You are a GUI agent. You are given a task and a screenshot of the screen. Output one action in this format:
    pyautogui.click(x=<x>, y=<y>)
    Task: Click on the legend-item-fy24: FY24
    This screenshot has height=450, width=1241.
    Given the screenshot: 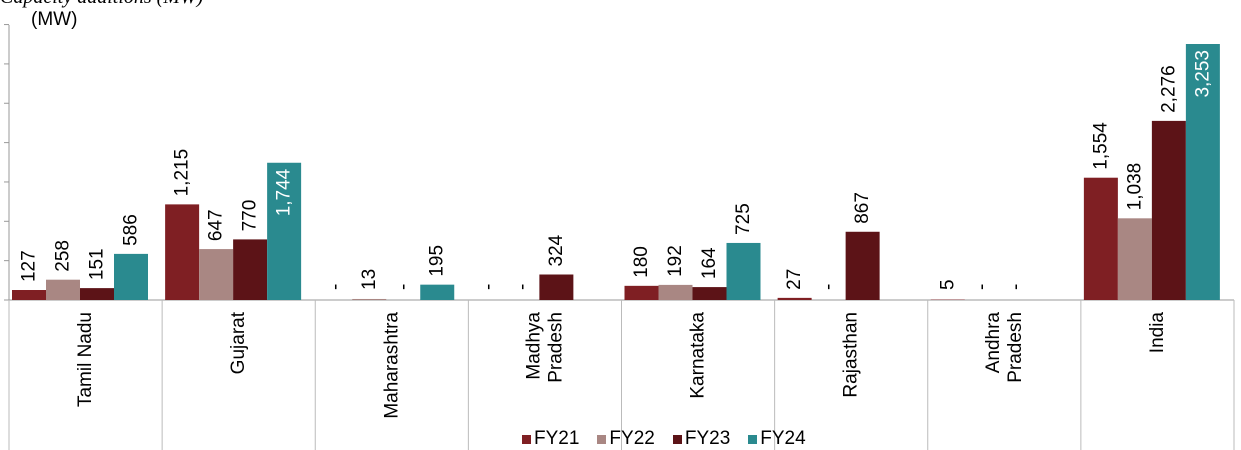 What is the action you would take?
    pyautogui.click(x=777, y=439)
    